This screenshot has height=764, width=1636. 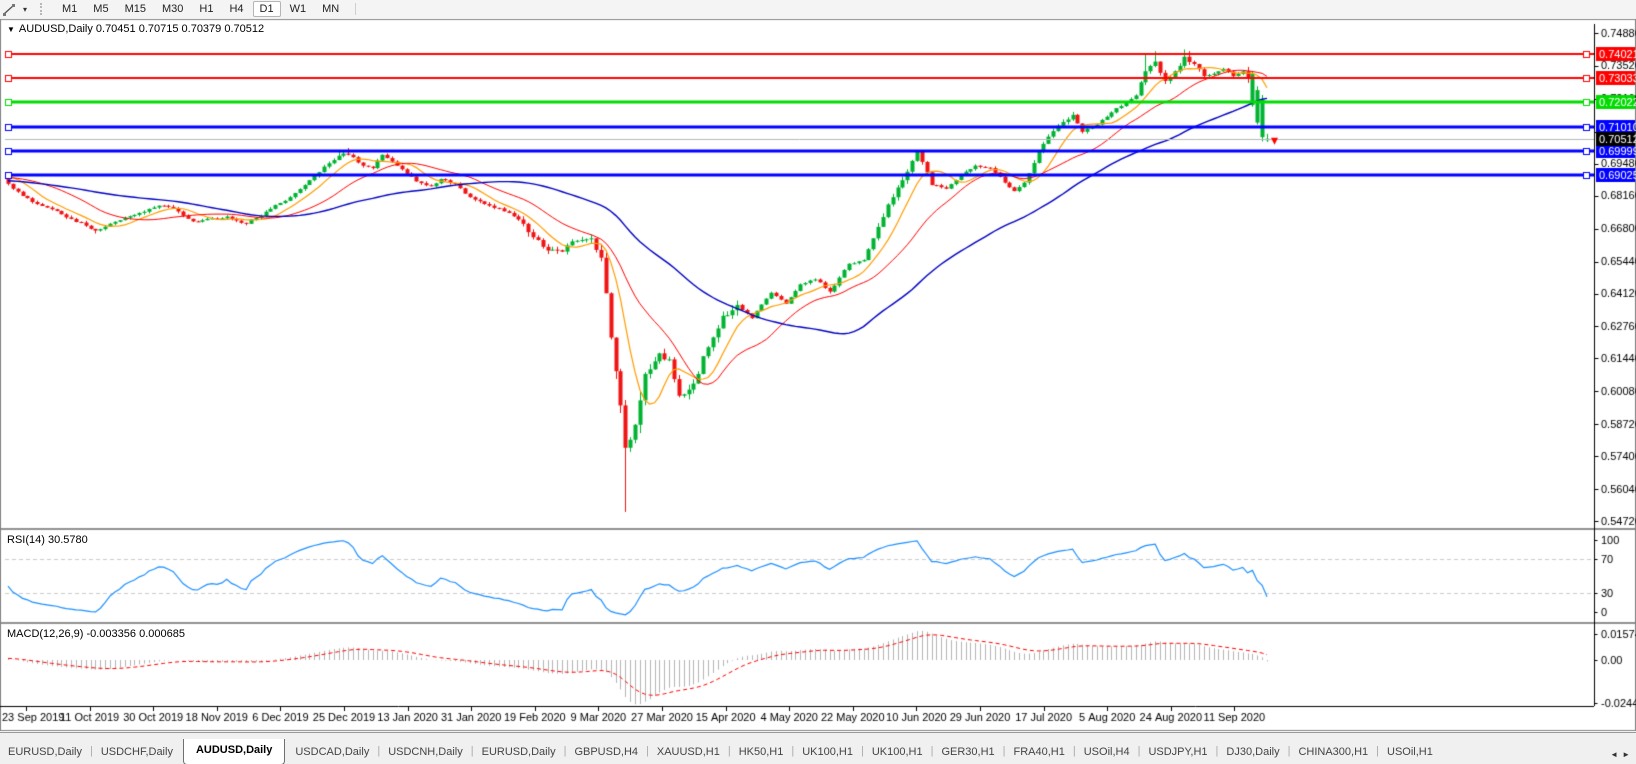 I want to click on chart-tab-usoil-h4: USOil,H4, so click(x=1106, y=752).